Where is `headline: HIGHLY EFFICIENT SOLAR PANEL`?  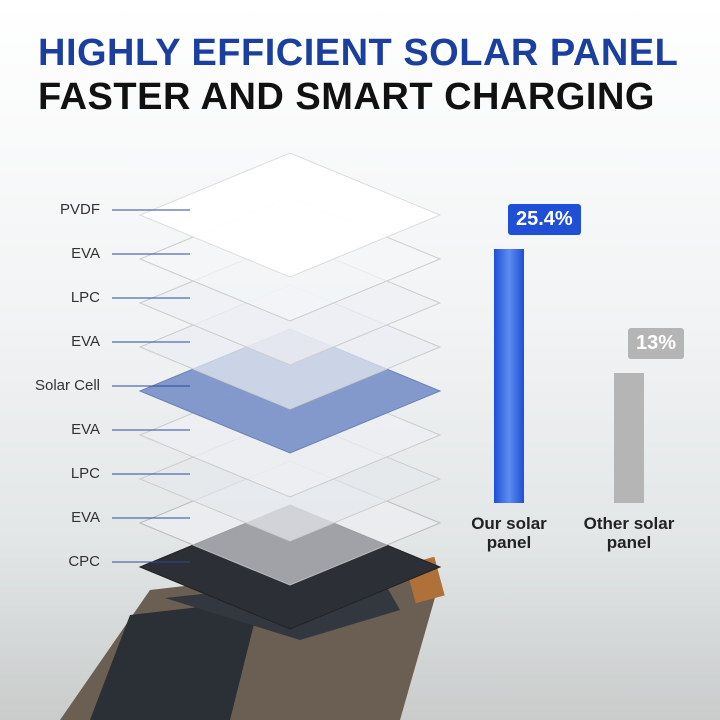 headline: HIGHLY EFFICIENT SOLAR PANEL is located at coordinates (358, 53).